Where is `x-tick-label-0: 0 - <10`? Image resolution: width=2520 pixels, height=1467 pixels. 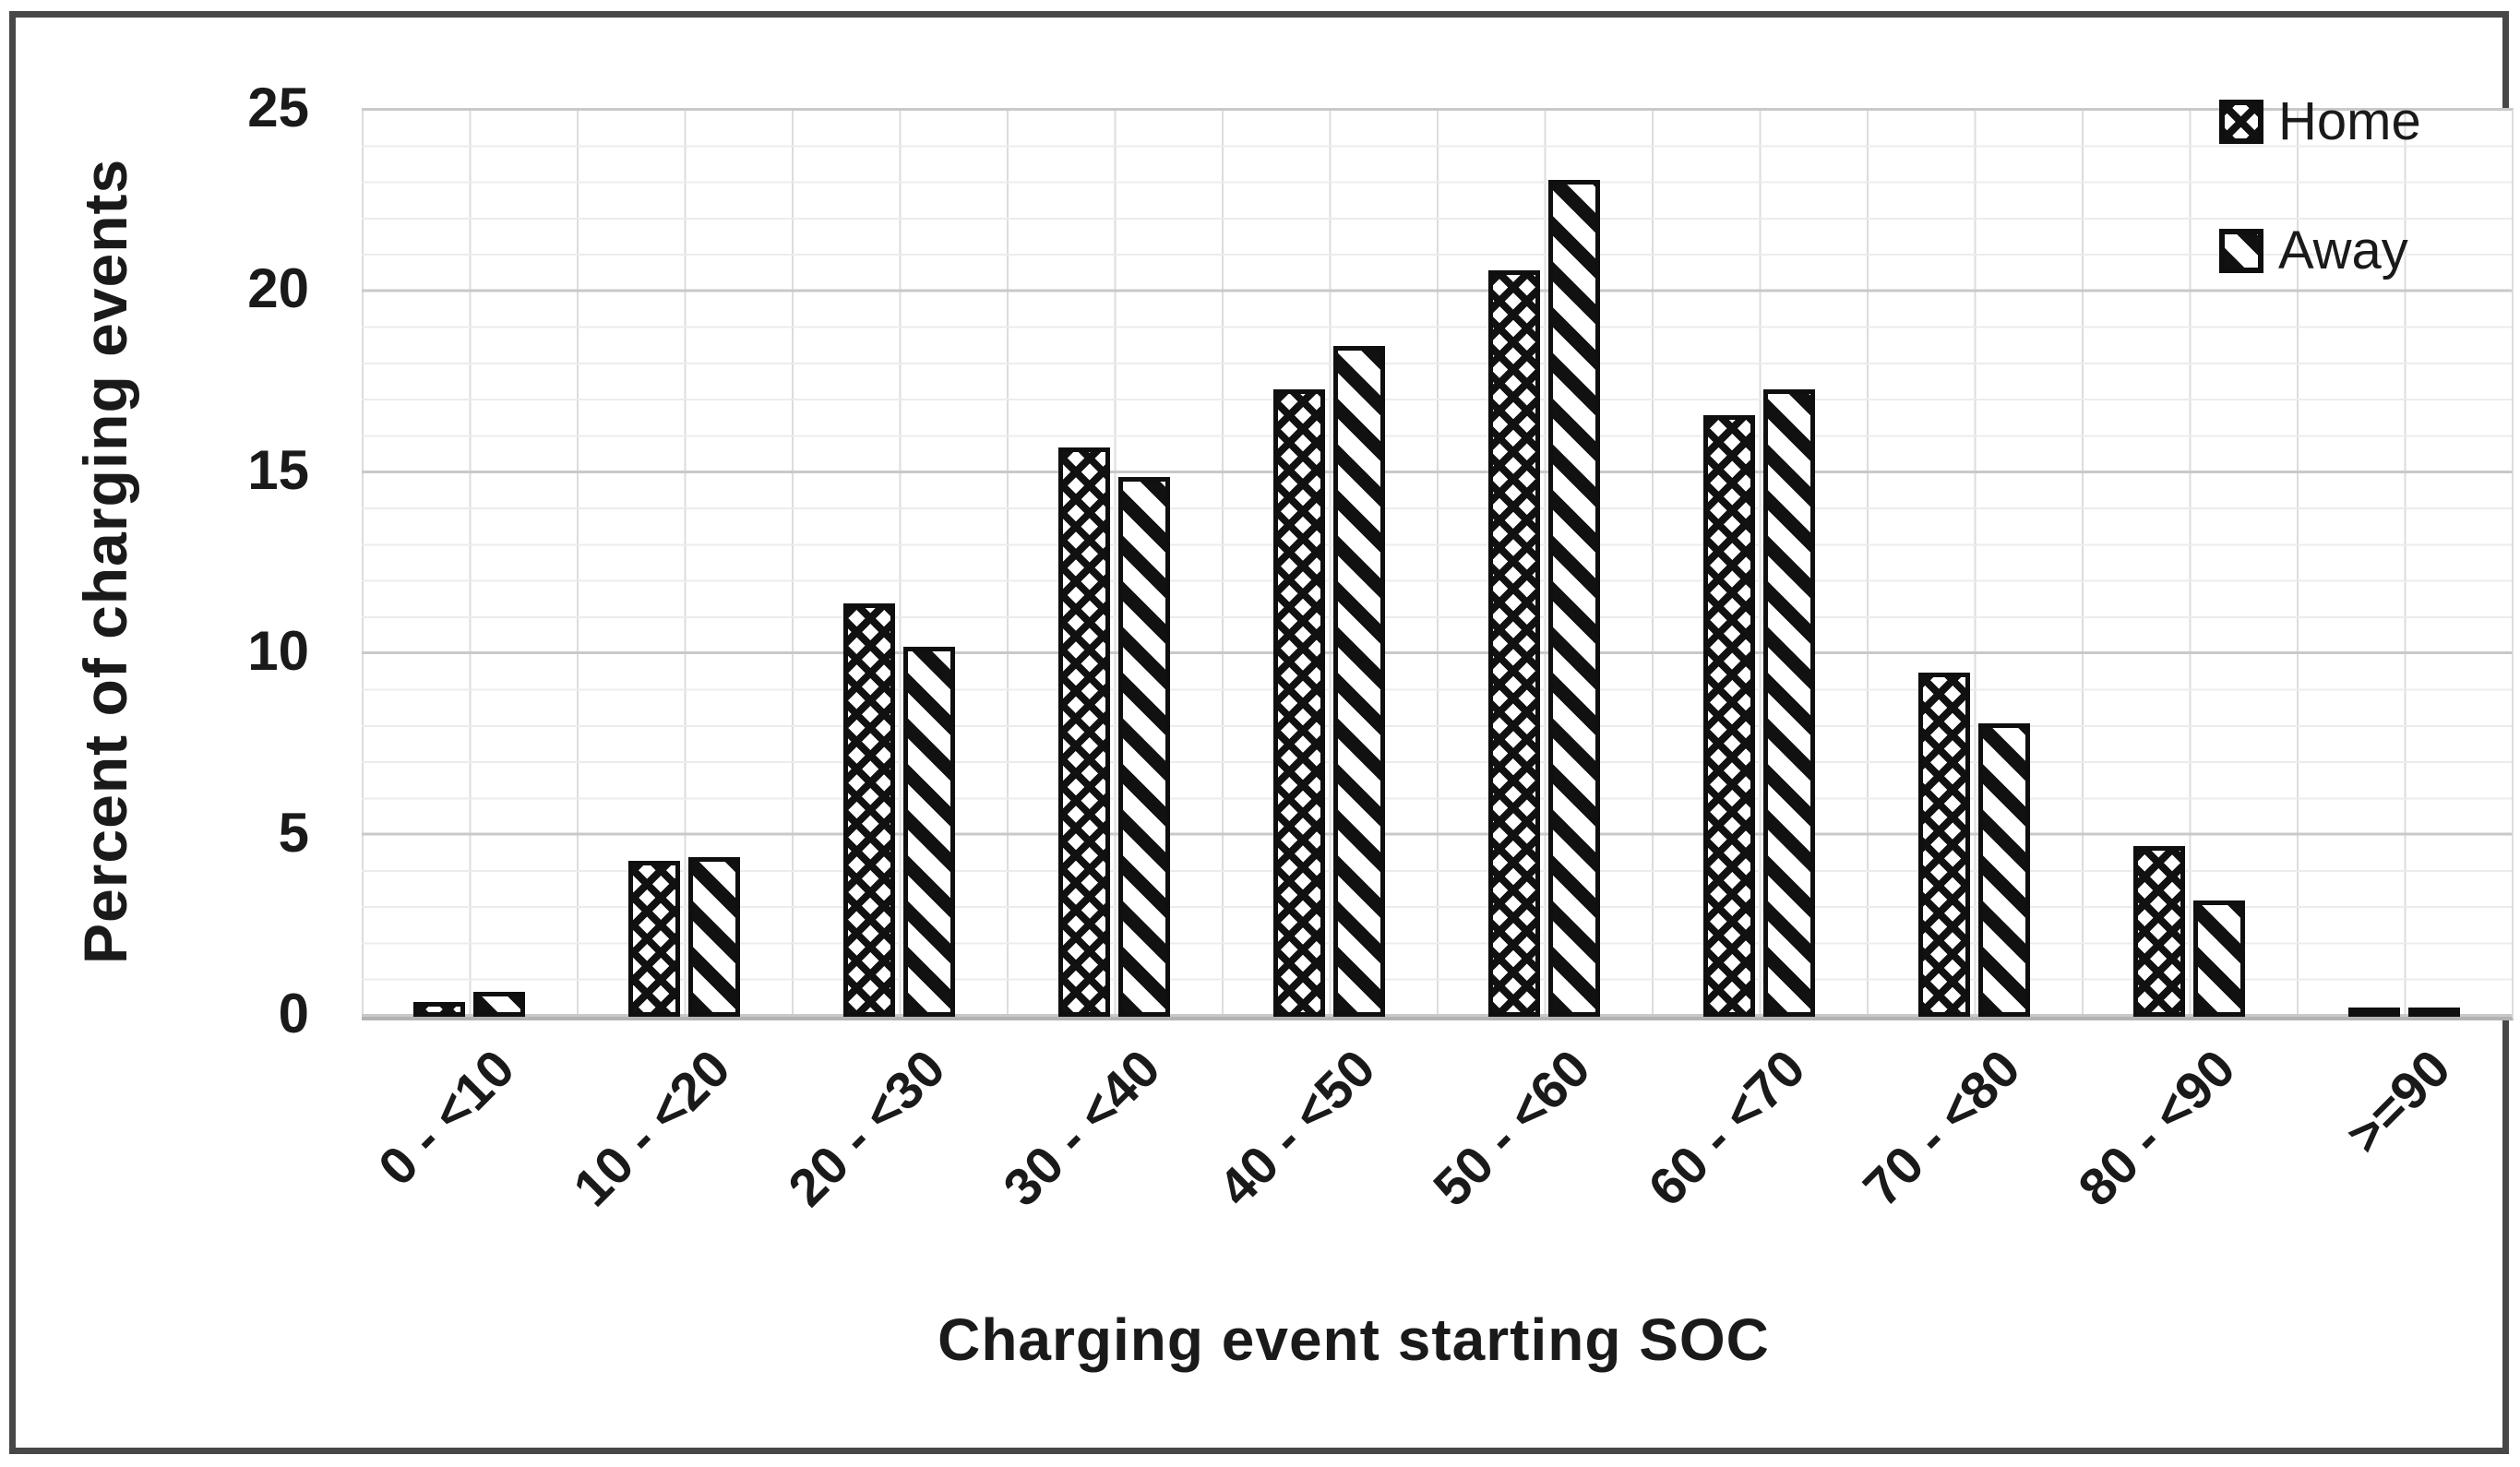
x-tick-label-0: 0 - <10 is located at coordinates (447, 1118).